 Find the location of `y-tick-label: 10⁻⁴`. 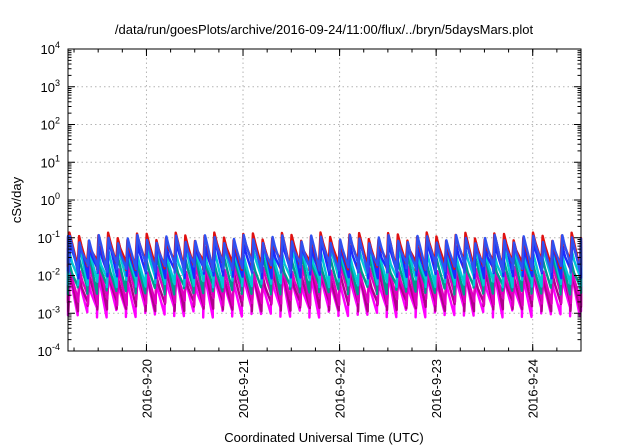

y-tick-label: 10⁻⁴ is located at coordinates (49, 350).